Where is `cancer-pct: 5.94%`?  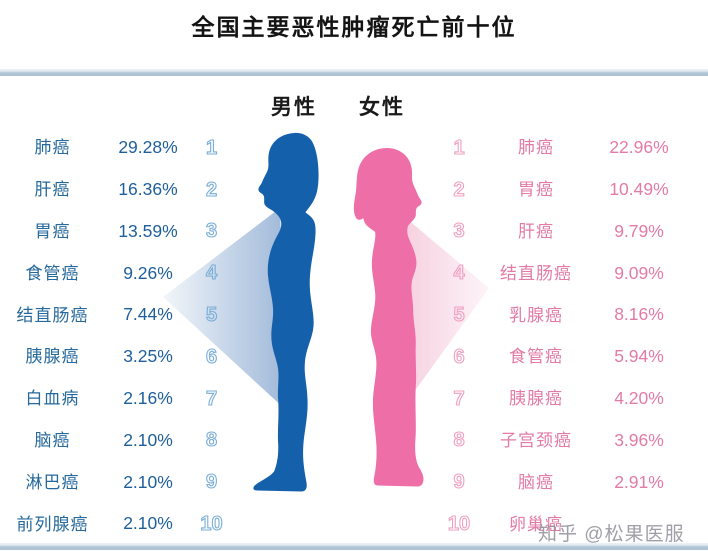
cancer-pct: 5.94% is located at coordinates (639, 356).